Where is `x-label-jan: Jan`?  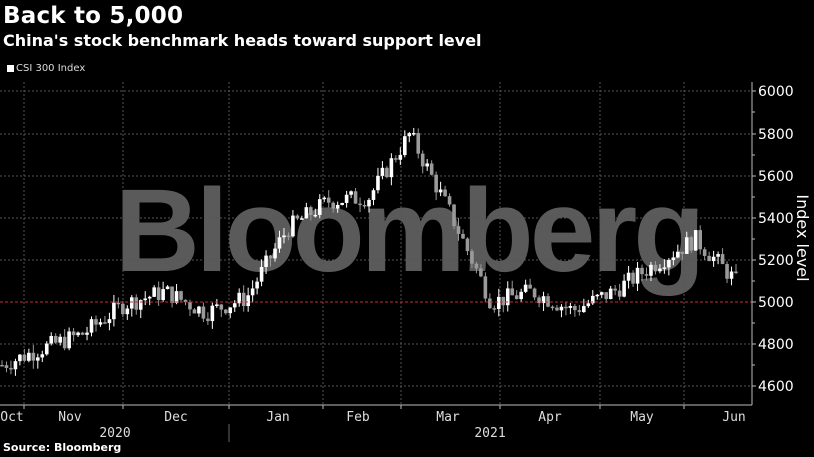 x-label-jan: Jan is located at coordinates (277, 417).